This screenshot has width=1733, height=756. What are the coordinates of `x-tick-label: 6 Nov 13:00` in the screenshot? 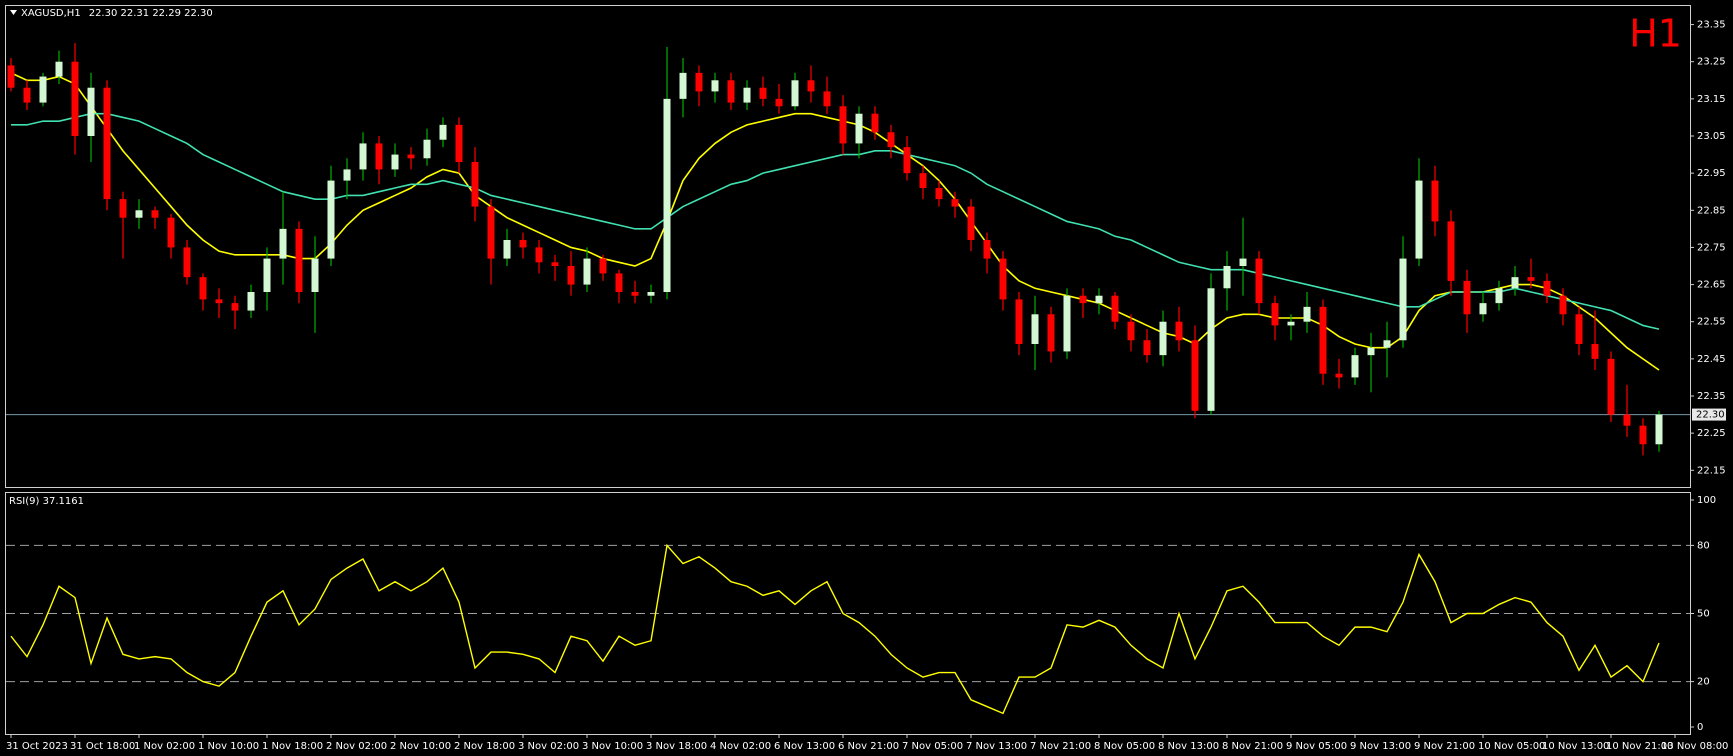 It's located at (804, 746).